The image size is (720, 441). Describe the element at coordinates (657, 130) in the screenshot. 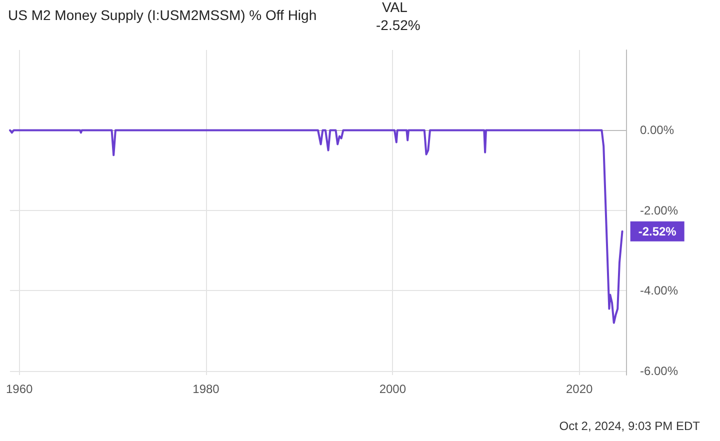

I see `y-tick-label: 0.00%` at that location.